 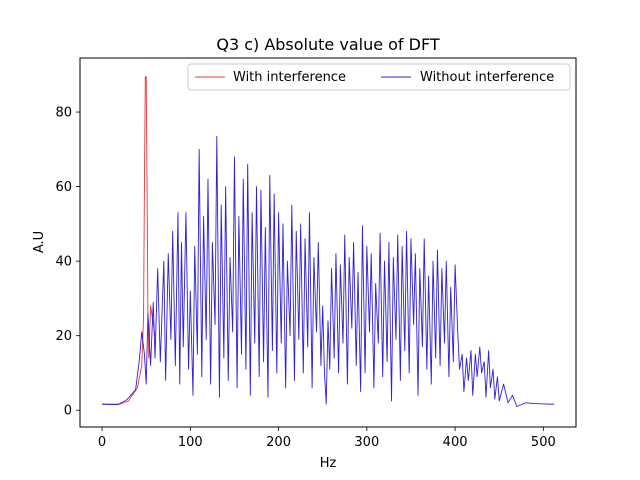 I want to click on x-axis-ticks: 0 100 200 300 400 500, so click(x=327, y=438).